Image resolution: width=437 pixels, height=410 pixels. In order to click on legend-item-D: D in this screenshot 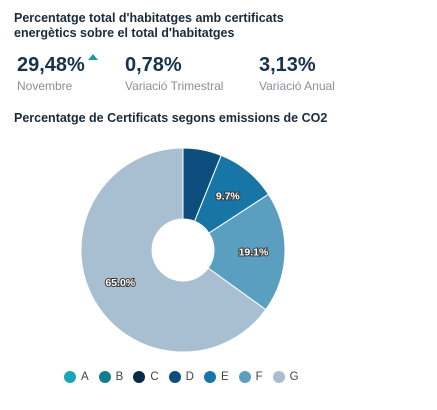, I will do `click(181, 377)`.